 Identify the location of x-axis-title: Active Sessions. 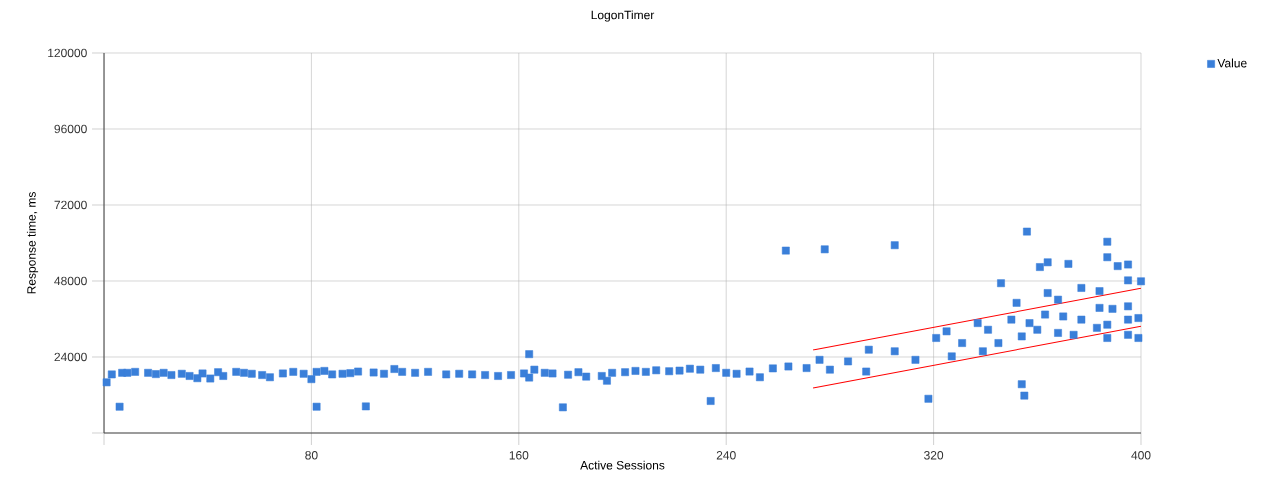
(622, 465).